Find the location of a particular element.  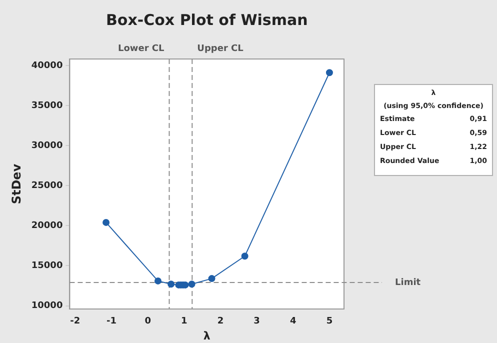

x-tick-label: 3 is located at coordinates (257, 321).